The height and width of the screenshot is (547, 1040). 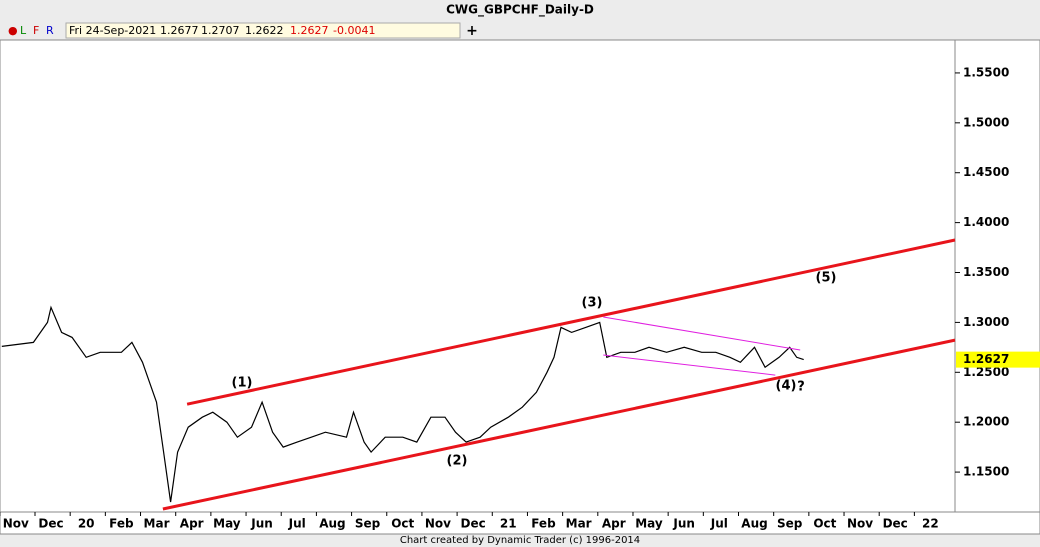 I want to click on info-low: 1.2622, so click(x=264, y=30).